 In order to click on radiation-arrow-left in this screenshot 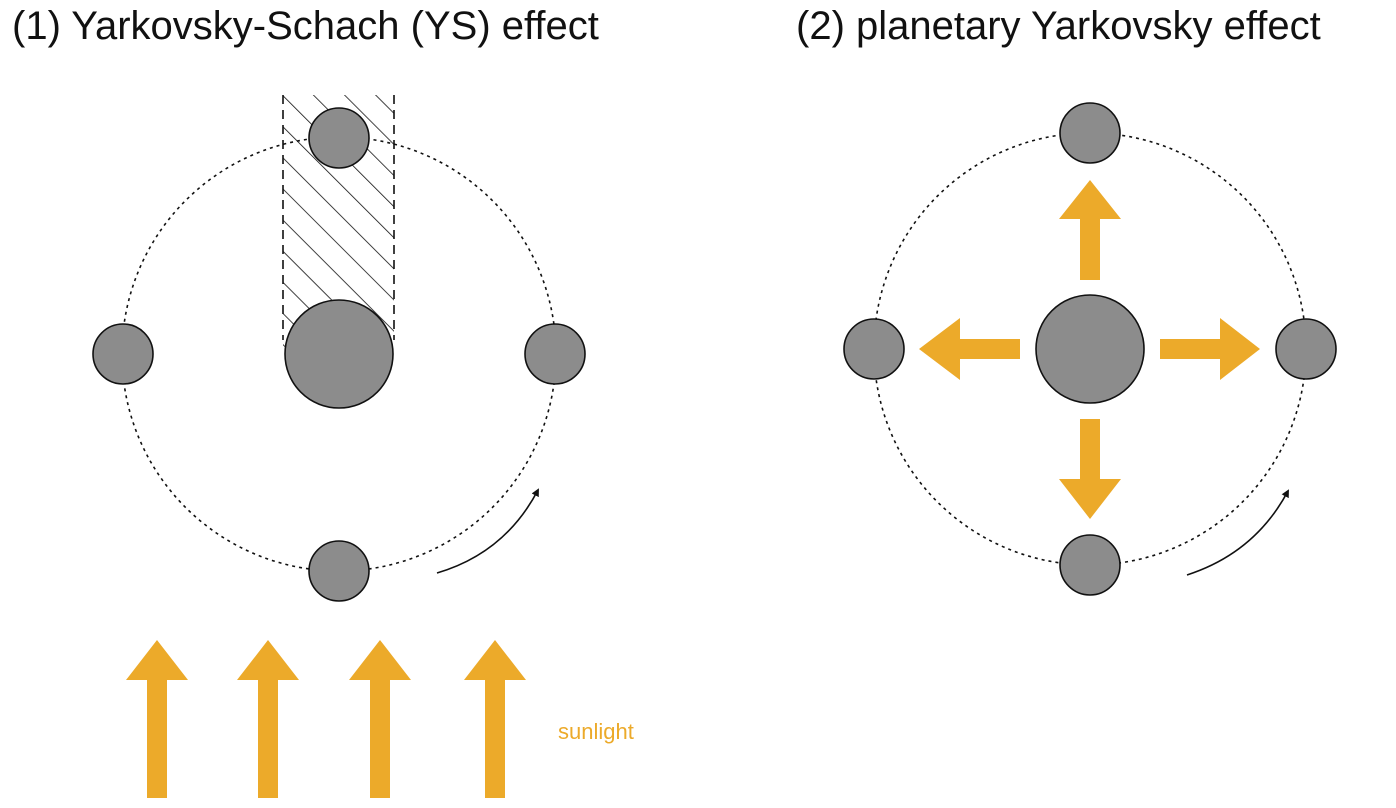, I will do `click(969, 349)`.